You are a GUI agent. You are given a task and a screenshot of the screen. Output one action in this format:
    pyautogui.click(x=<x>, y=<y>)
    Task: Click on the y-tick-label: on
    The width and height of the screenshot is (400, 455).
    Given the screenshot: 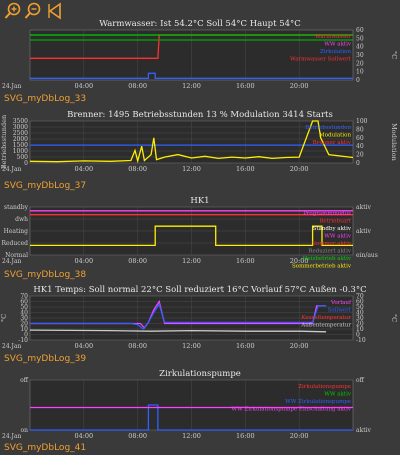 What is the action you would take?
    pyautogui.click(x=25, y=430)
    